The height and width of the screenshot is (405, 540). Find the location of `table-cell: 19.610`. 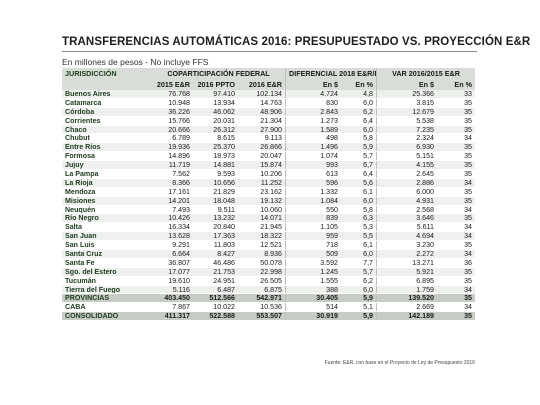

table-cell: 19.610 is located at coordinates (179, 280).